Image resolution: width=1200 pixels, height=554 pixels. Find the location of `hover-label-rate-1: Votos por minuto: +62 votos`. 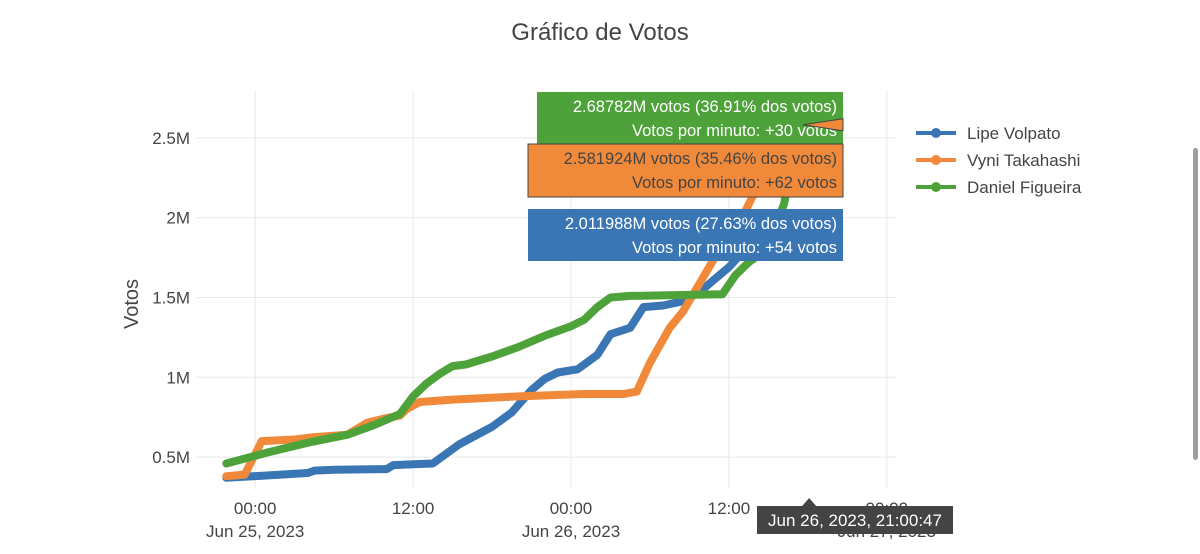

hover-label-rate-1: Votos por minuto: +62 votos is located at coordinates (734, 183).